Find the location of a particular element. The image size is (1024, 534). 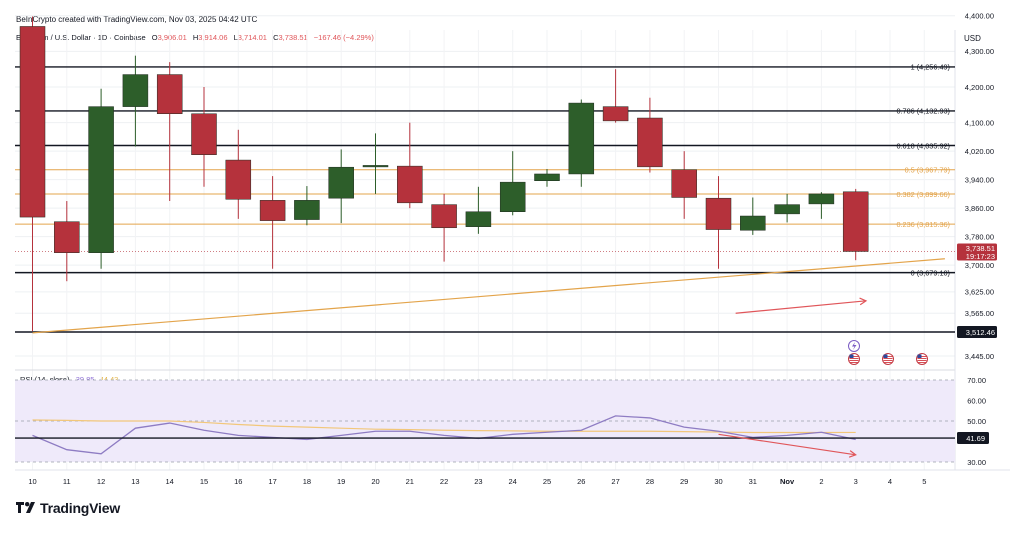

time-axis-label: 15 is located at coordinates (204, 481).